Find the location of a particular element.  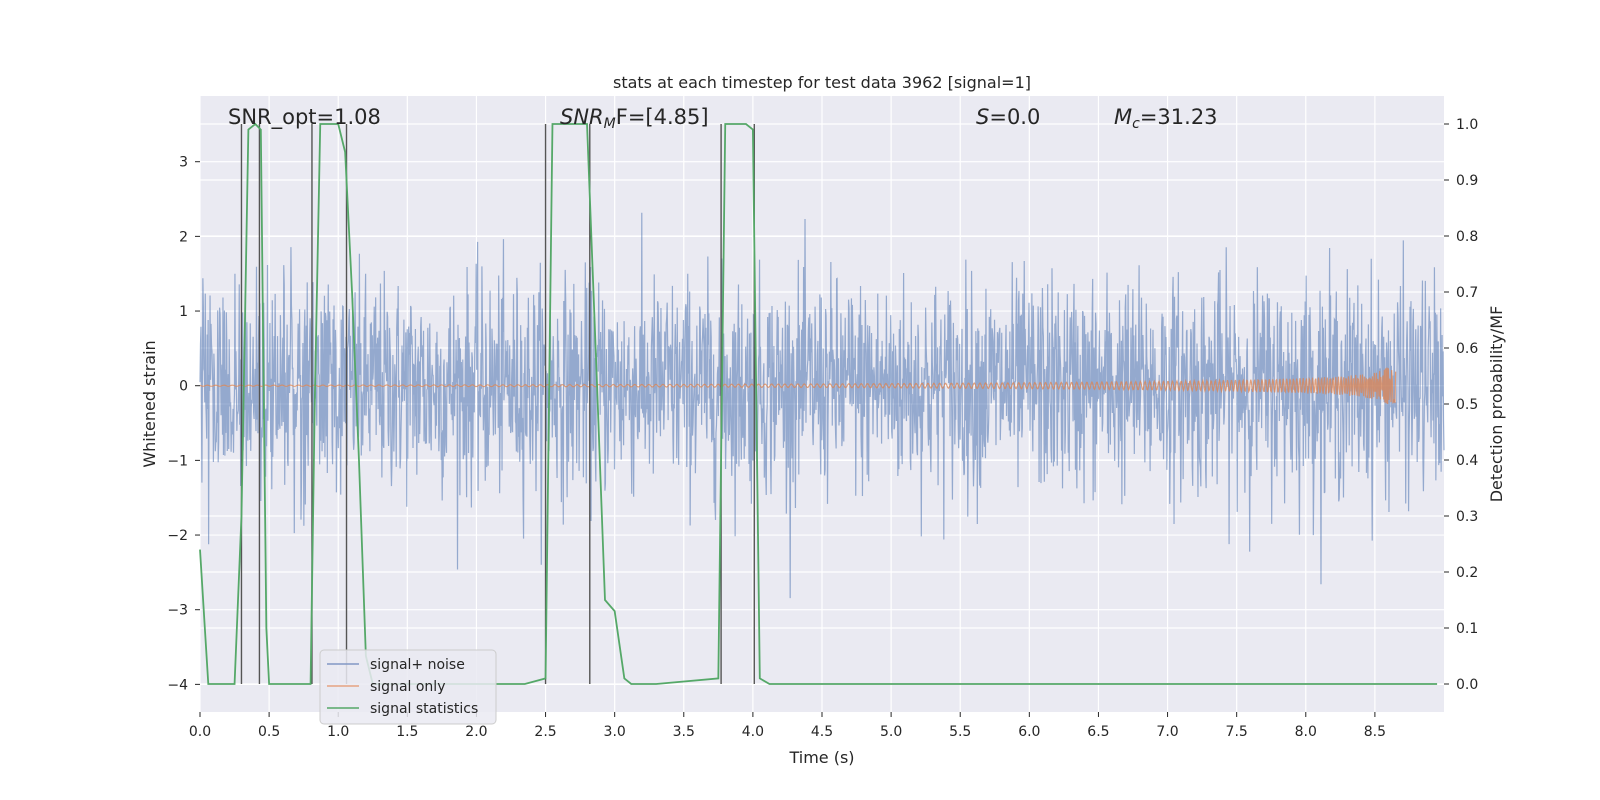

x-tick-label-2: 1.0 is located at coordinates (338, 732).